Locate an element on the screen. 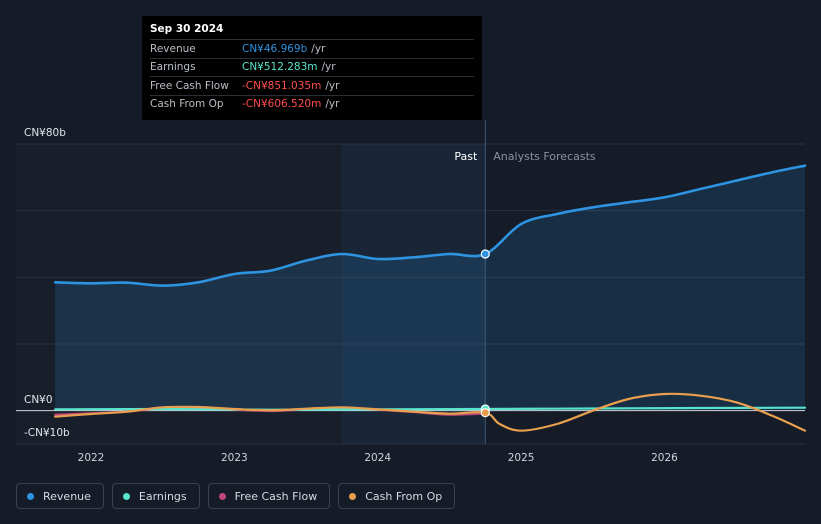 This screenshot has height=524, width=821. tooltip-value: -CN¥851.035m is located at coordinates (282, 85).